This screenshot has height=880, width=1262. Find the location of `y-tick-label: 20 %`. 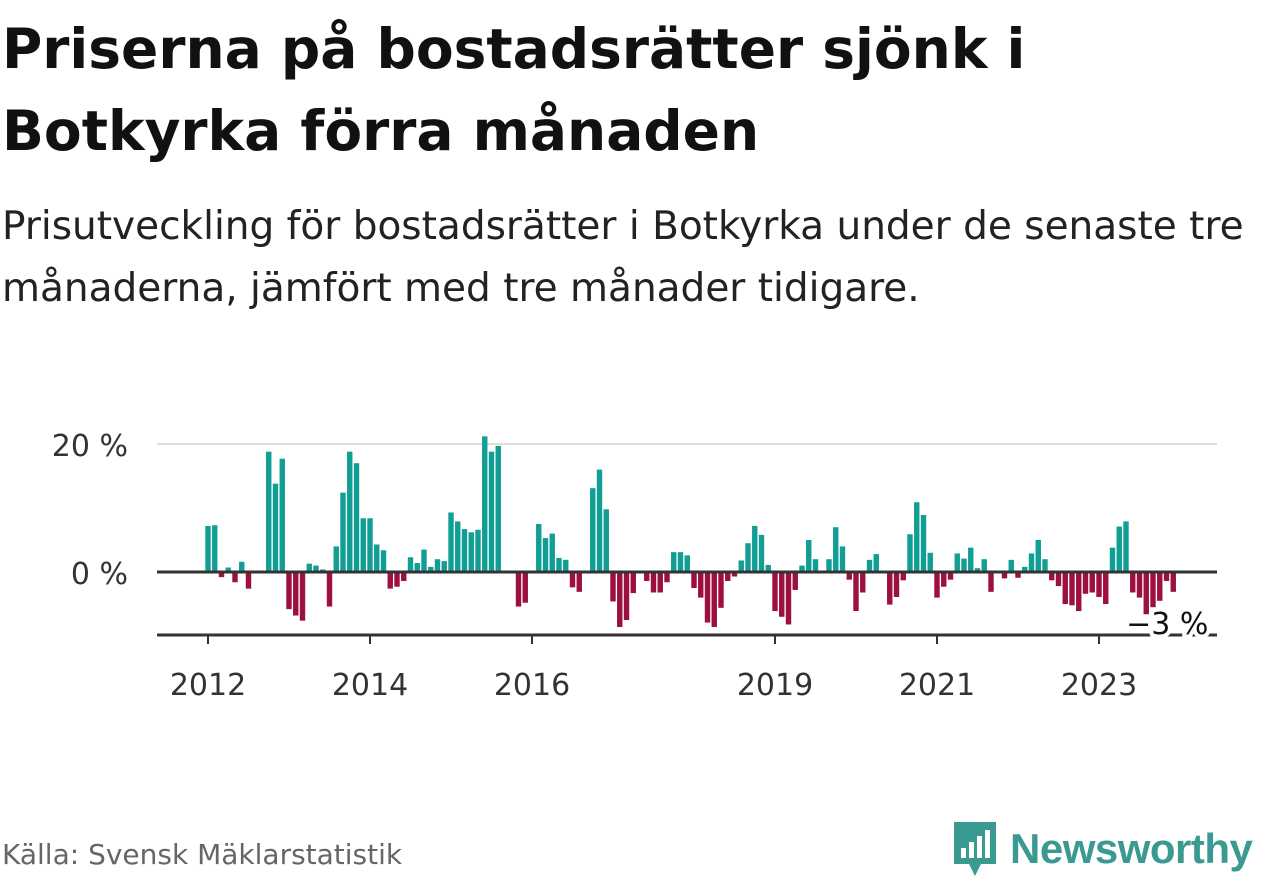

y-tick-label: 20 % is located at coordinates (90, 446).